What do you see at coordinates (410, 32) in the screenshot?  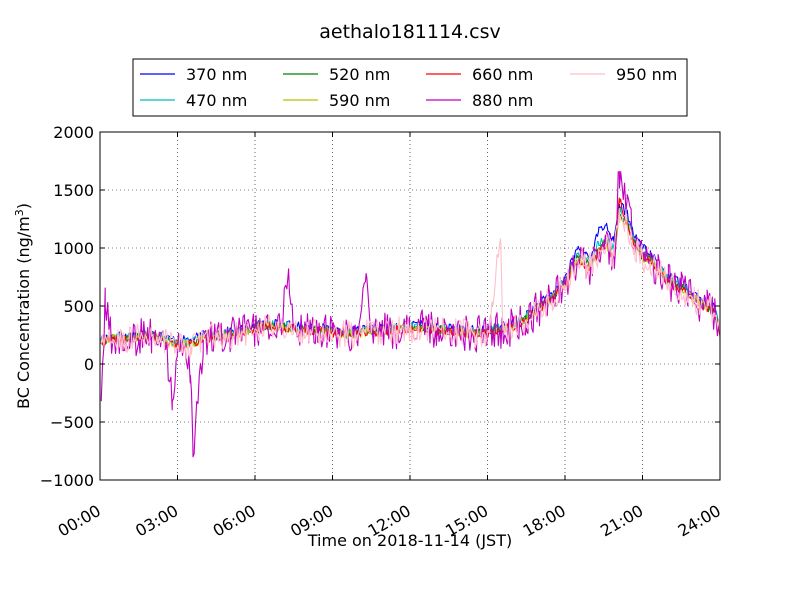 I see `chart-title: aethalo181114.csv` at bounding box center [410, 32].